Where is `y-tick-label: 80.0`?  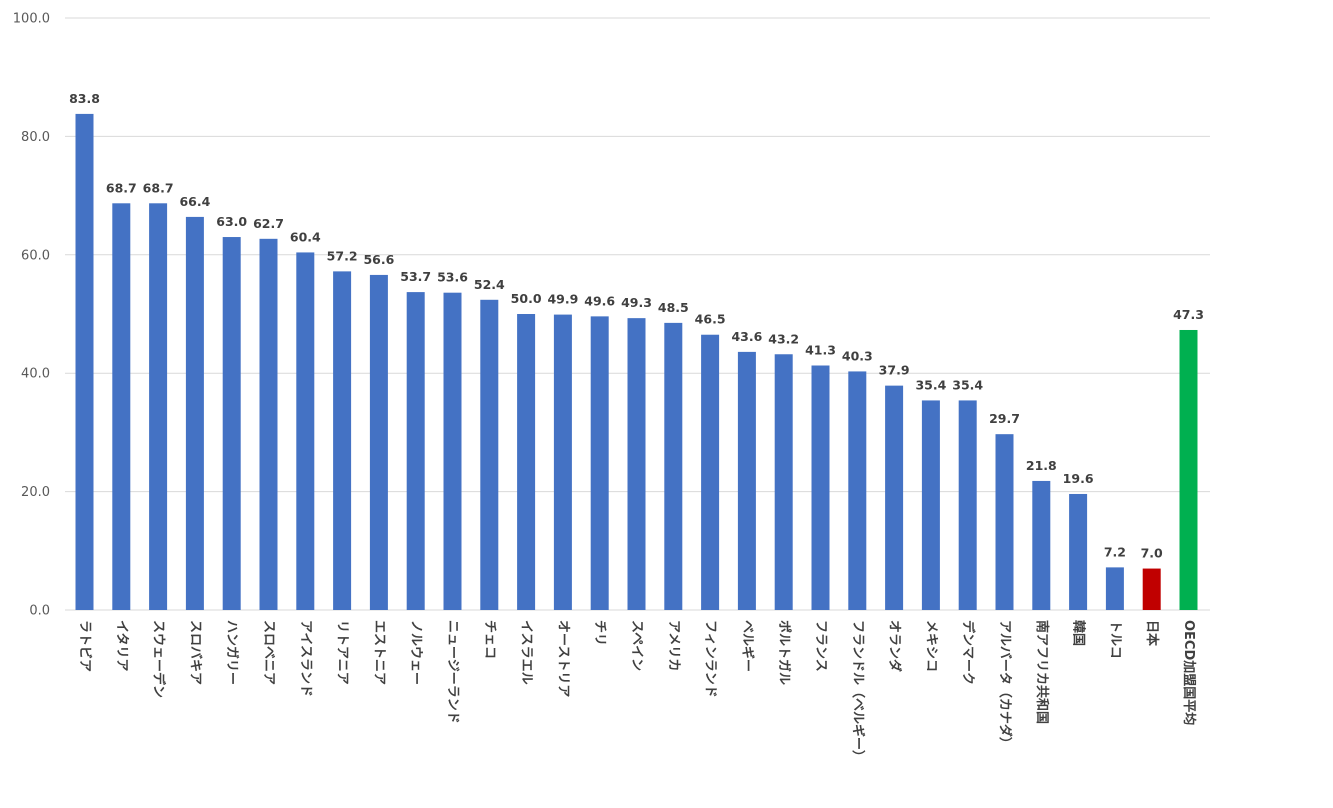
y-tick-label: 80.0 is located at coordinates (35, 137).